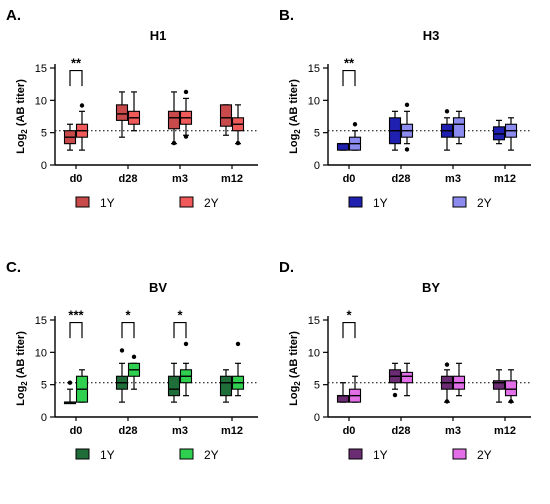  Describe the element at coordinates (407, 377) in the screenshot. I see `box-2y-d28` at that location.